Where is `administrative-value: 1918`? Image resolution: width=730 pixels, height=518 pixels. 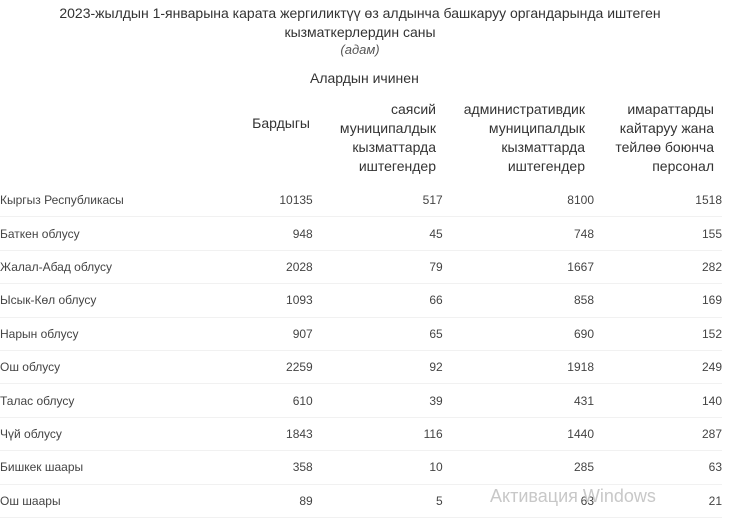 administrative-value: 1918 is located at coordinates (518, 367).